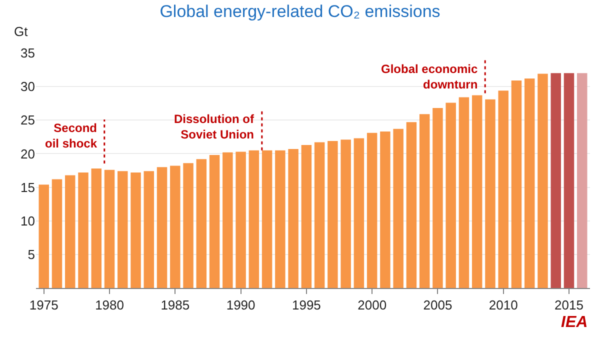 The image size is (600, 337). I want to click on x-tick-label: 2015, so click(569, 305).